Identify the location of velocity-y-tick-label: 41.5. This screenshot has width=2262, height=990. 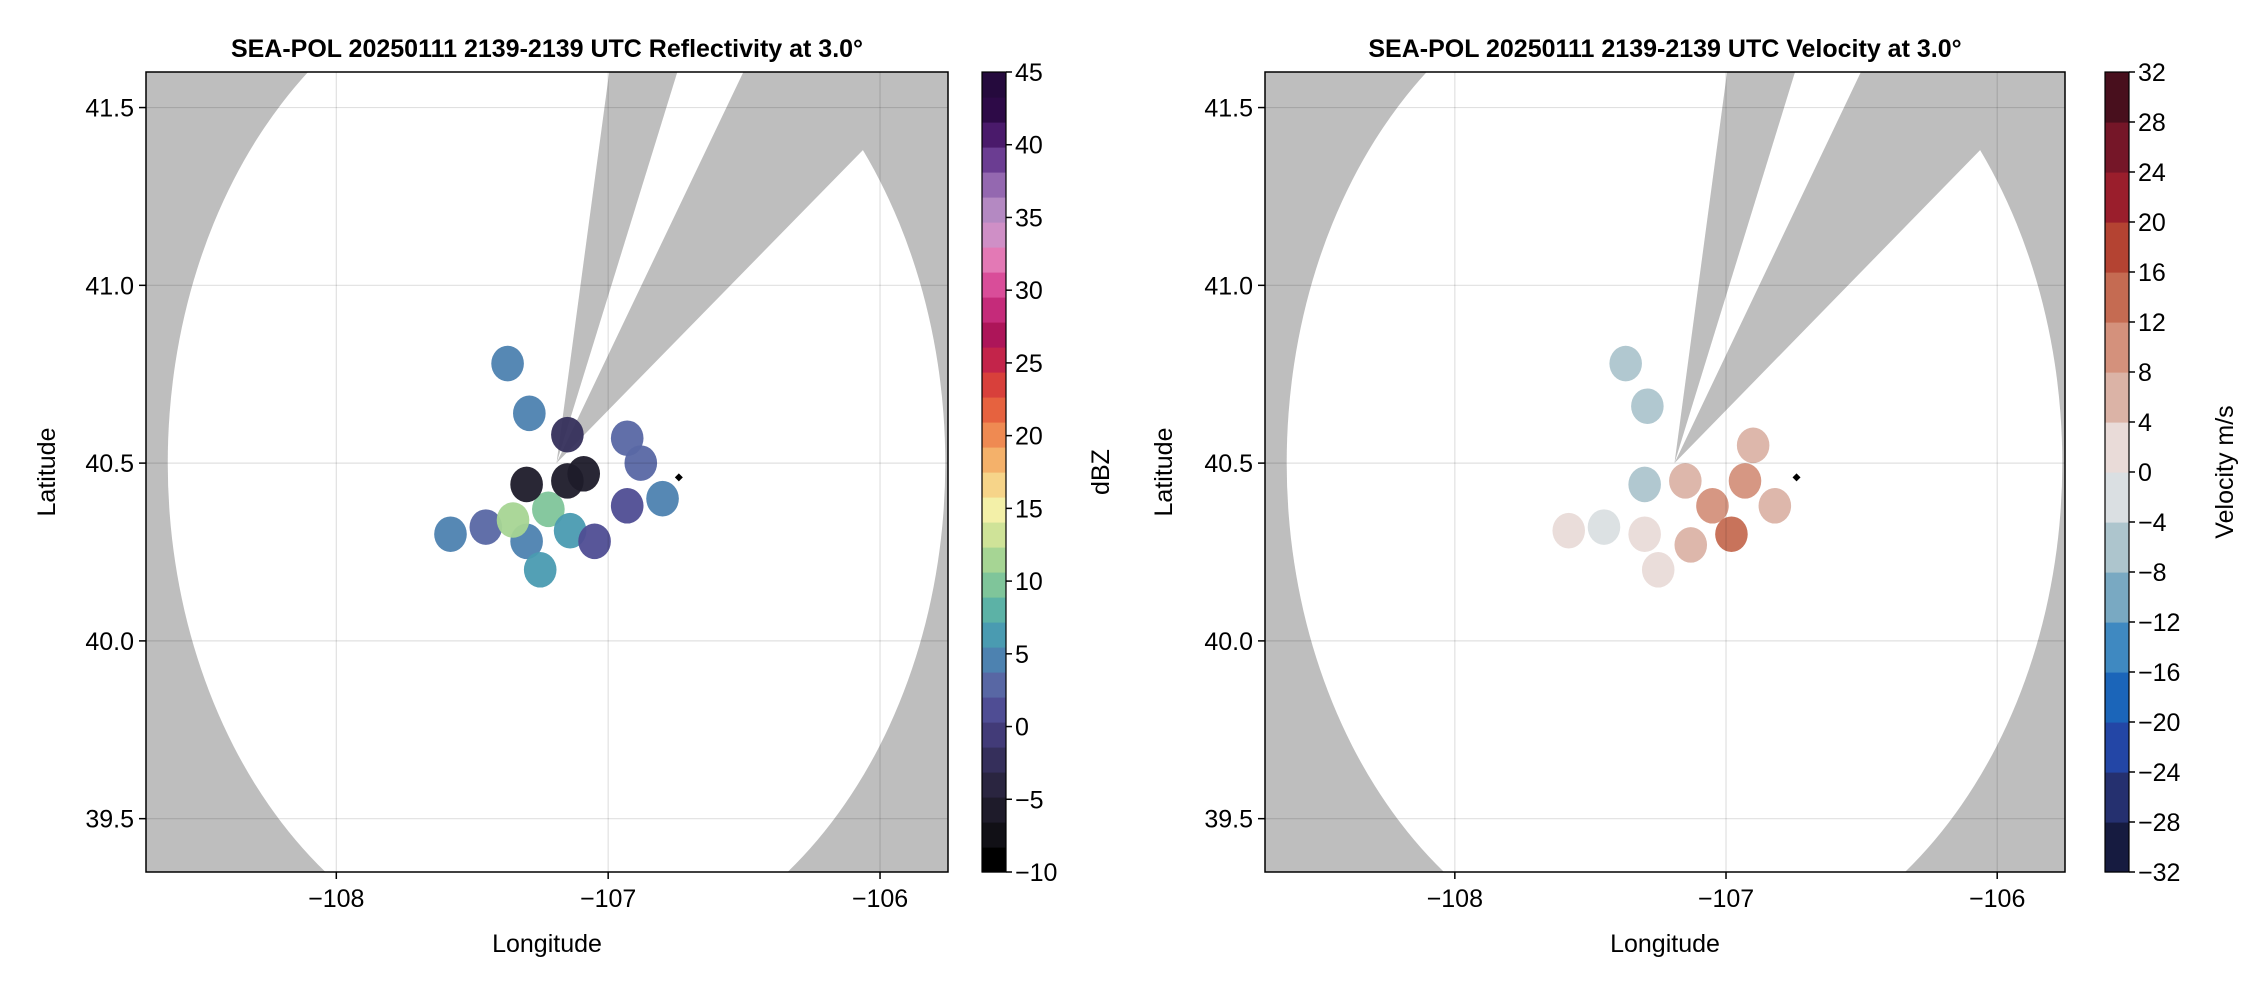
(1228, 109).